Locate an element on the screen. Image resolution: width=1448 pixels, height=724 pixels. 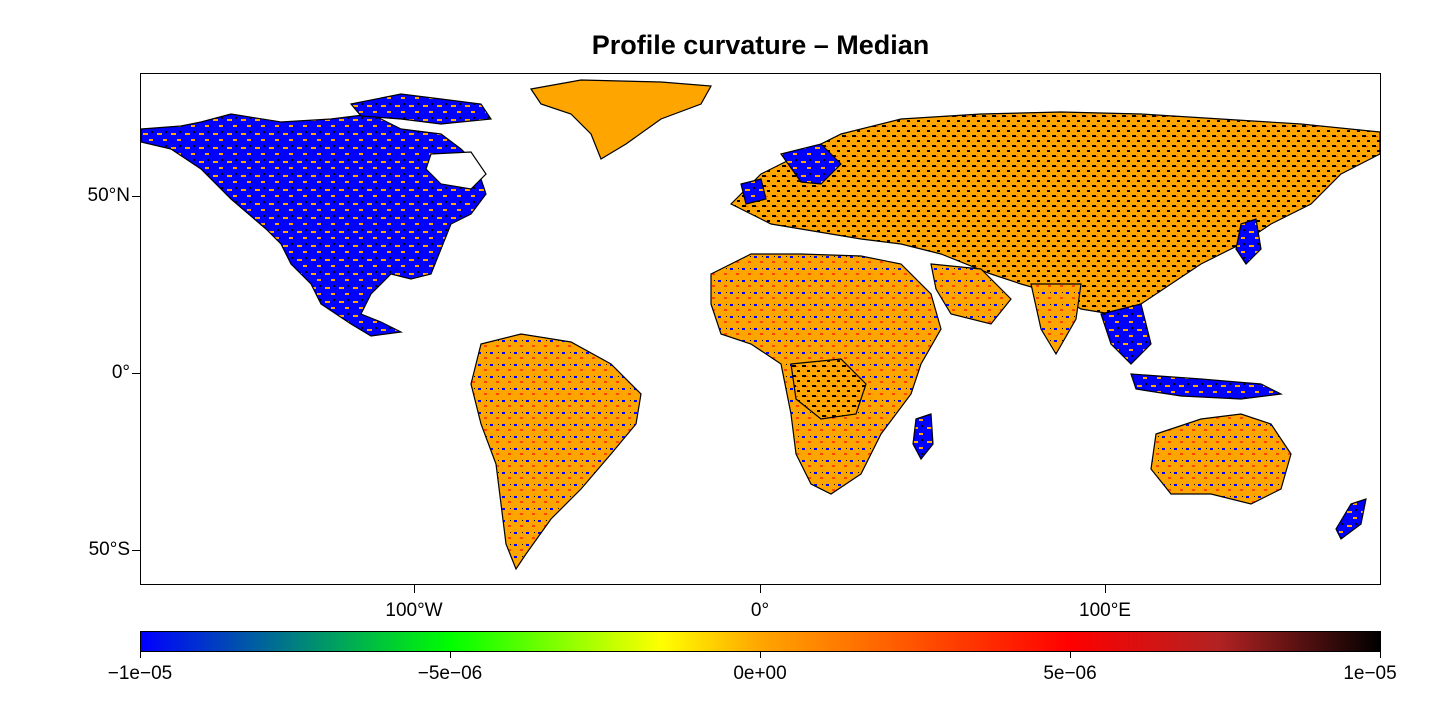
colorbar is located at coordinates (760, 641).